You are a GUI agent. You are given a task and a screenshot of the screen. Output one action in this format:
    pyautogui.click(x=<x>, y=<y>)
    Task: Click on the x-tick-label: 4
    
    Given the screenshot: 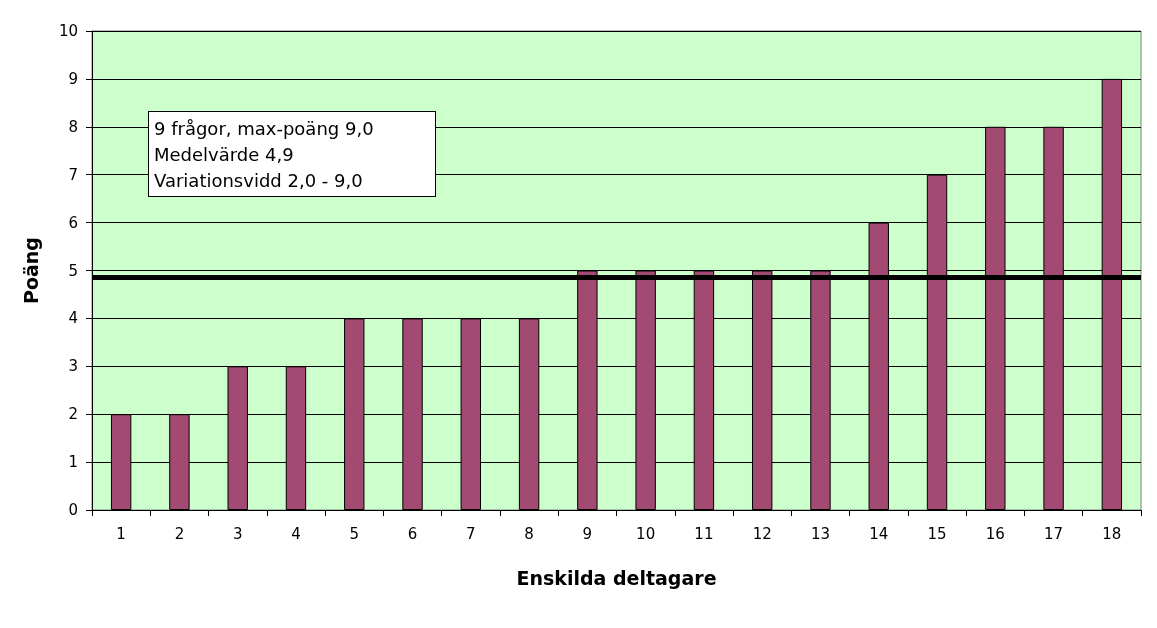 What is the action you would take?
    pyautogui.click(x=296, y=533)
    